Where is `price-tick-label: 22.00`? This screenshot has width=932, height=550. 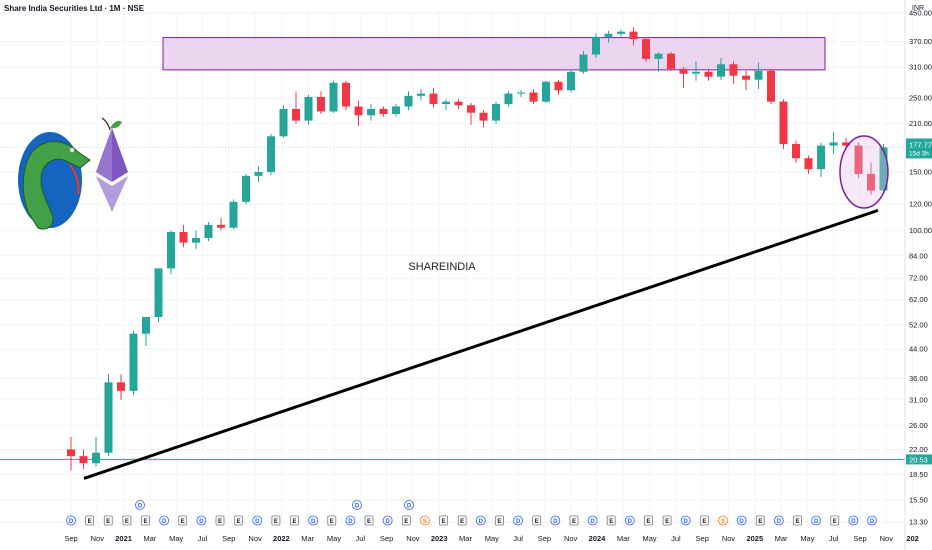
price-tick-label: 22.00 is located at coordinates (918, 449).